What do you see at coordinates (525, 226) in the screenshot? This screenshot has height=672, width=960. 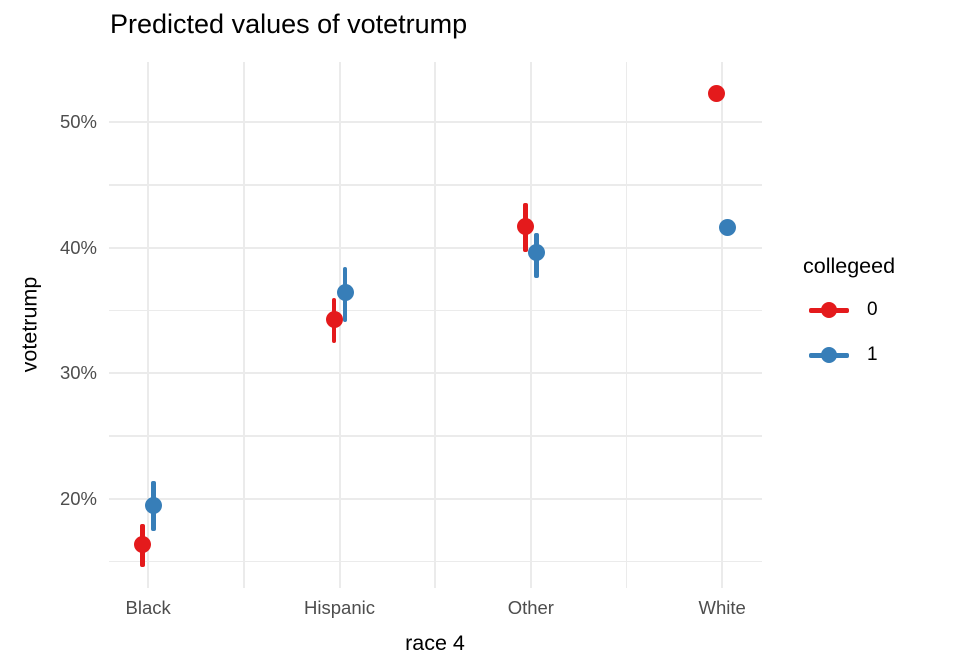 I see `point-0-other` at bounding box center [525, 226].